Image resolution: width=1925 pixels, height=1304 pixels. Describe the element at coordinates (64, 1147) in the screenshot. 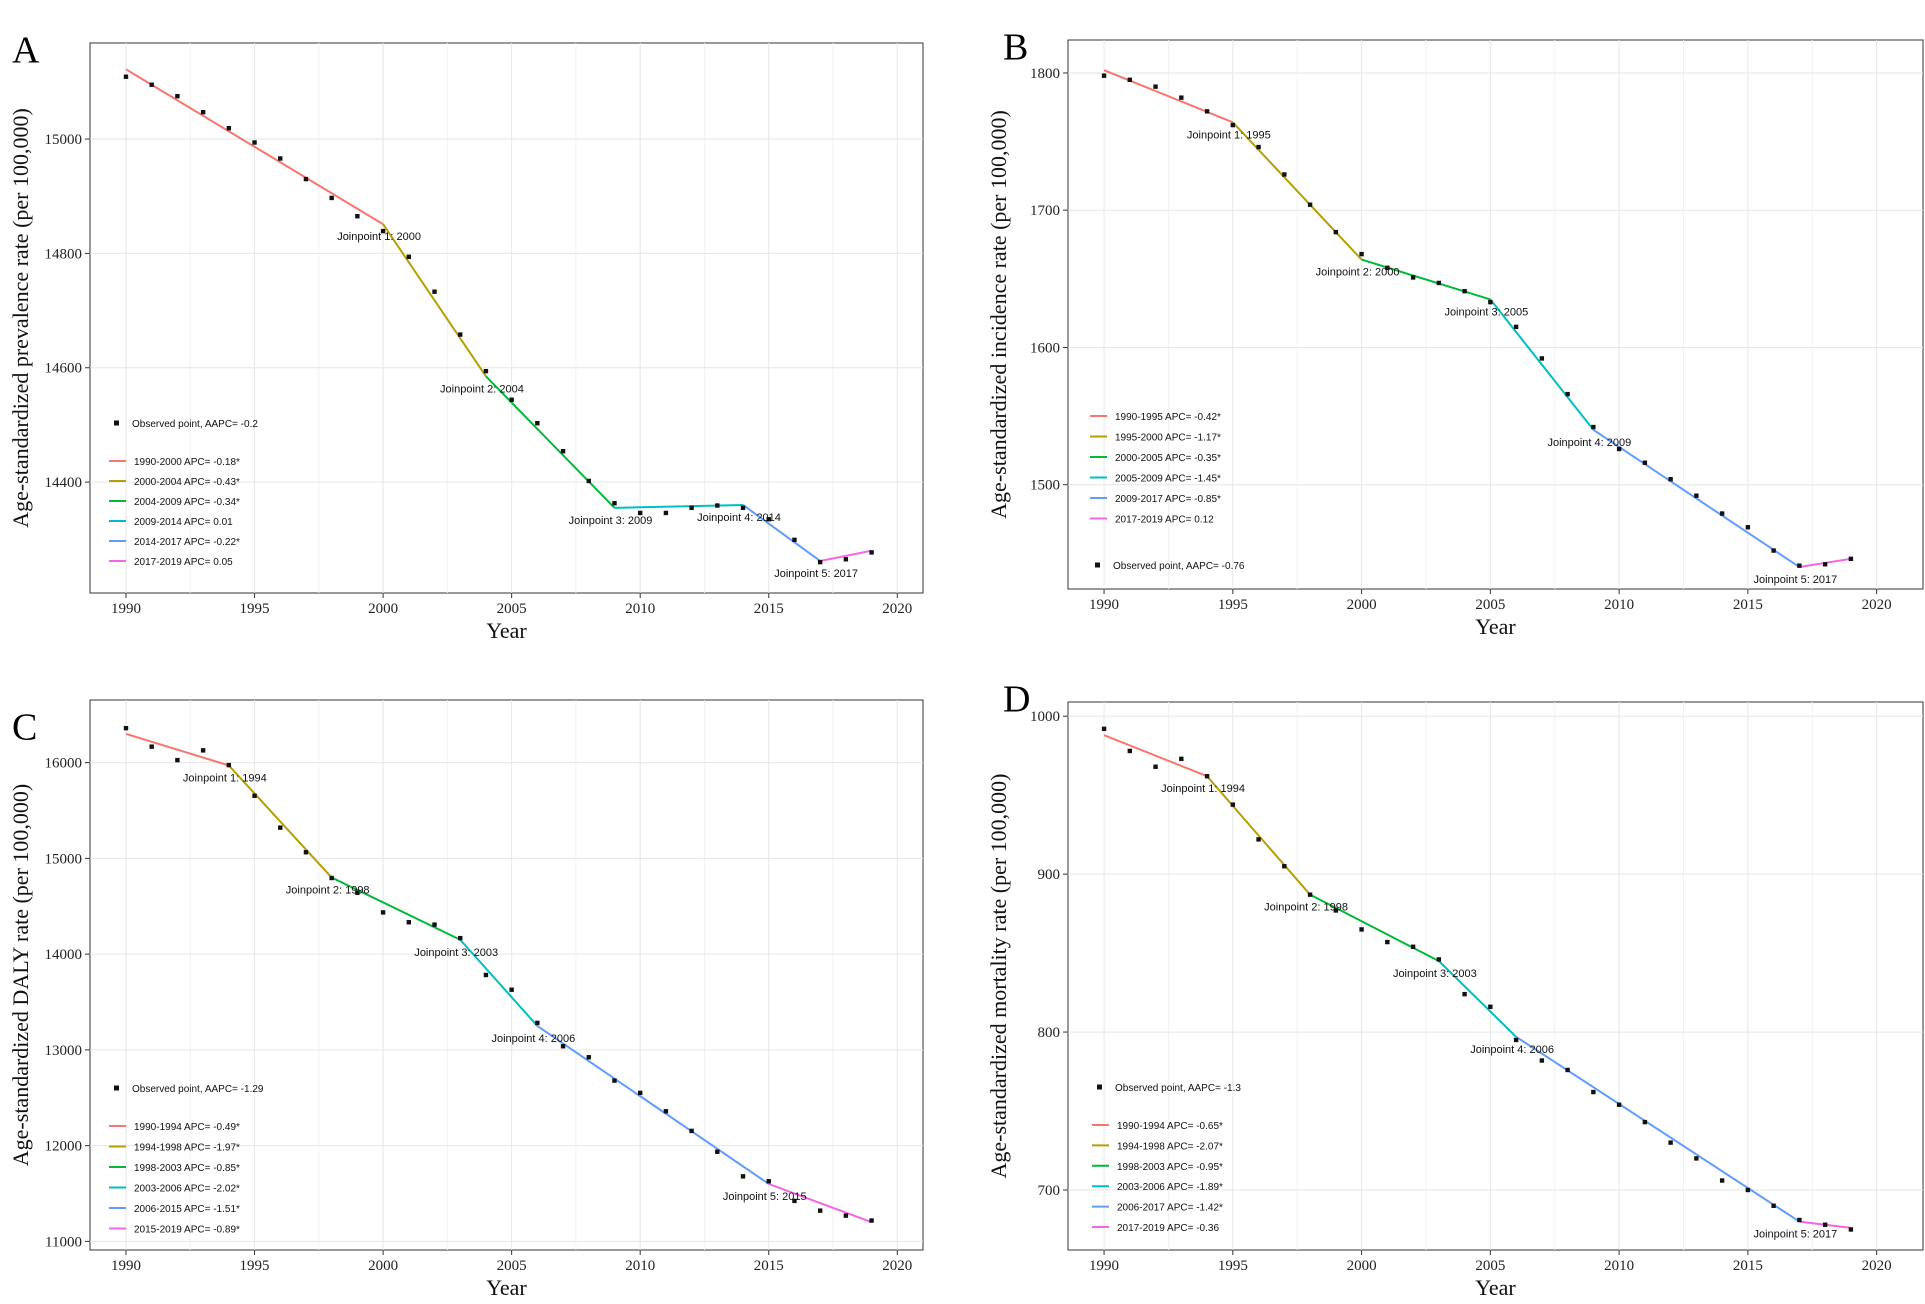

I see `y-tick-label: 12000` at that location.